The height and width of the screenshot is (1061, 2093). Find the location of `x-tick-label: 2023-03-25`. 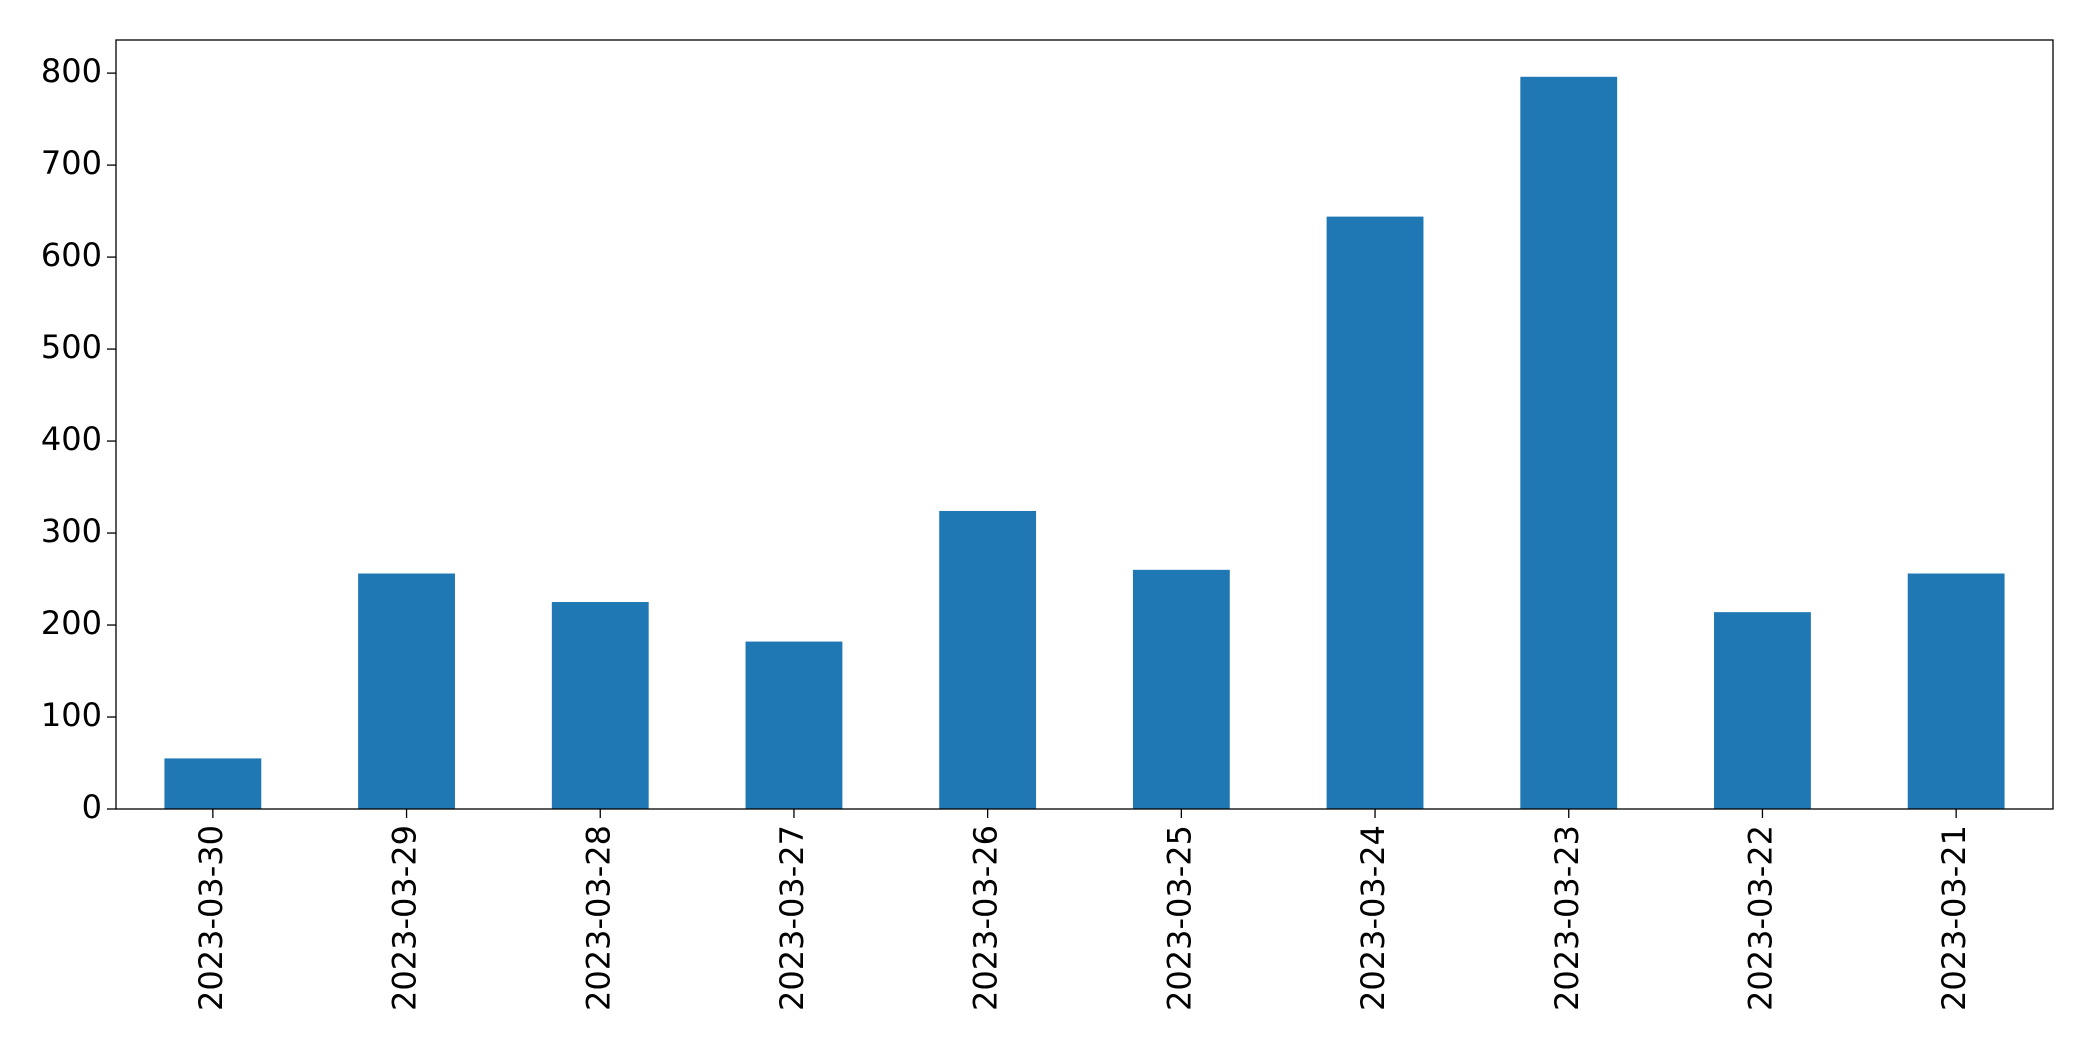

x-tick-label: 2023-03-25 is located at coordinates (1179, 918).